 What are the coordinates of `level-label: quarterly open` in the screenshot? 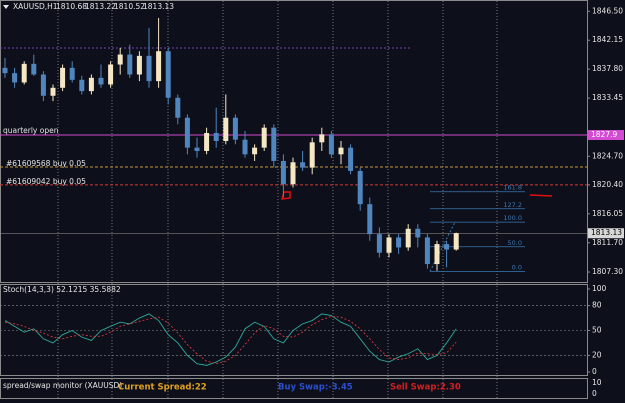 It's located at (31, 130).